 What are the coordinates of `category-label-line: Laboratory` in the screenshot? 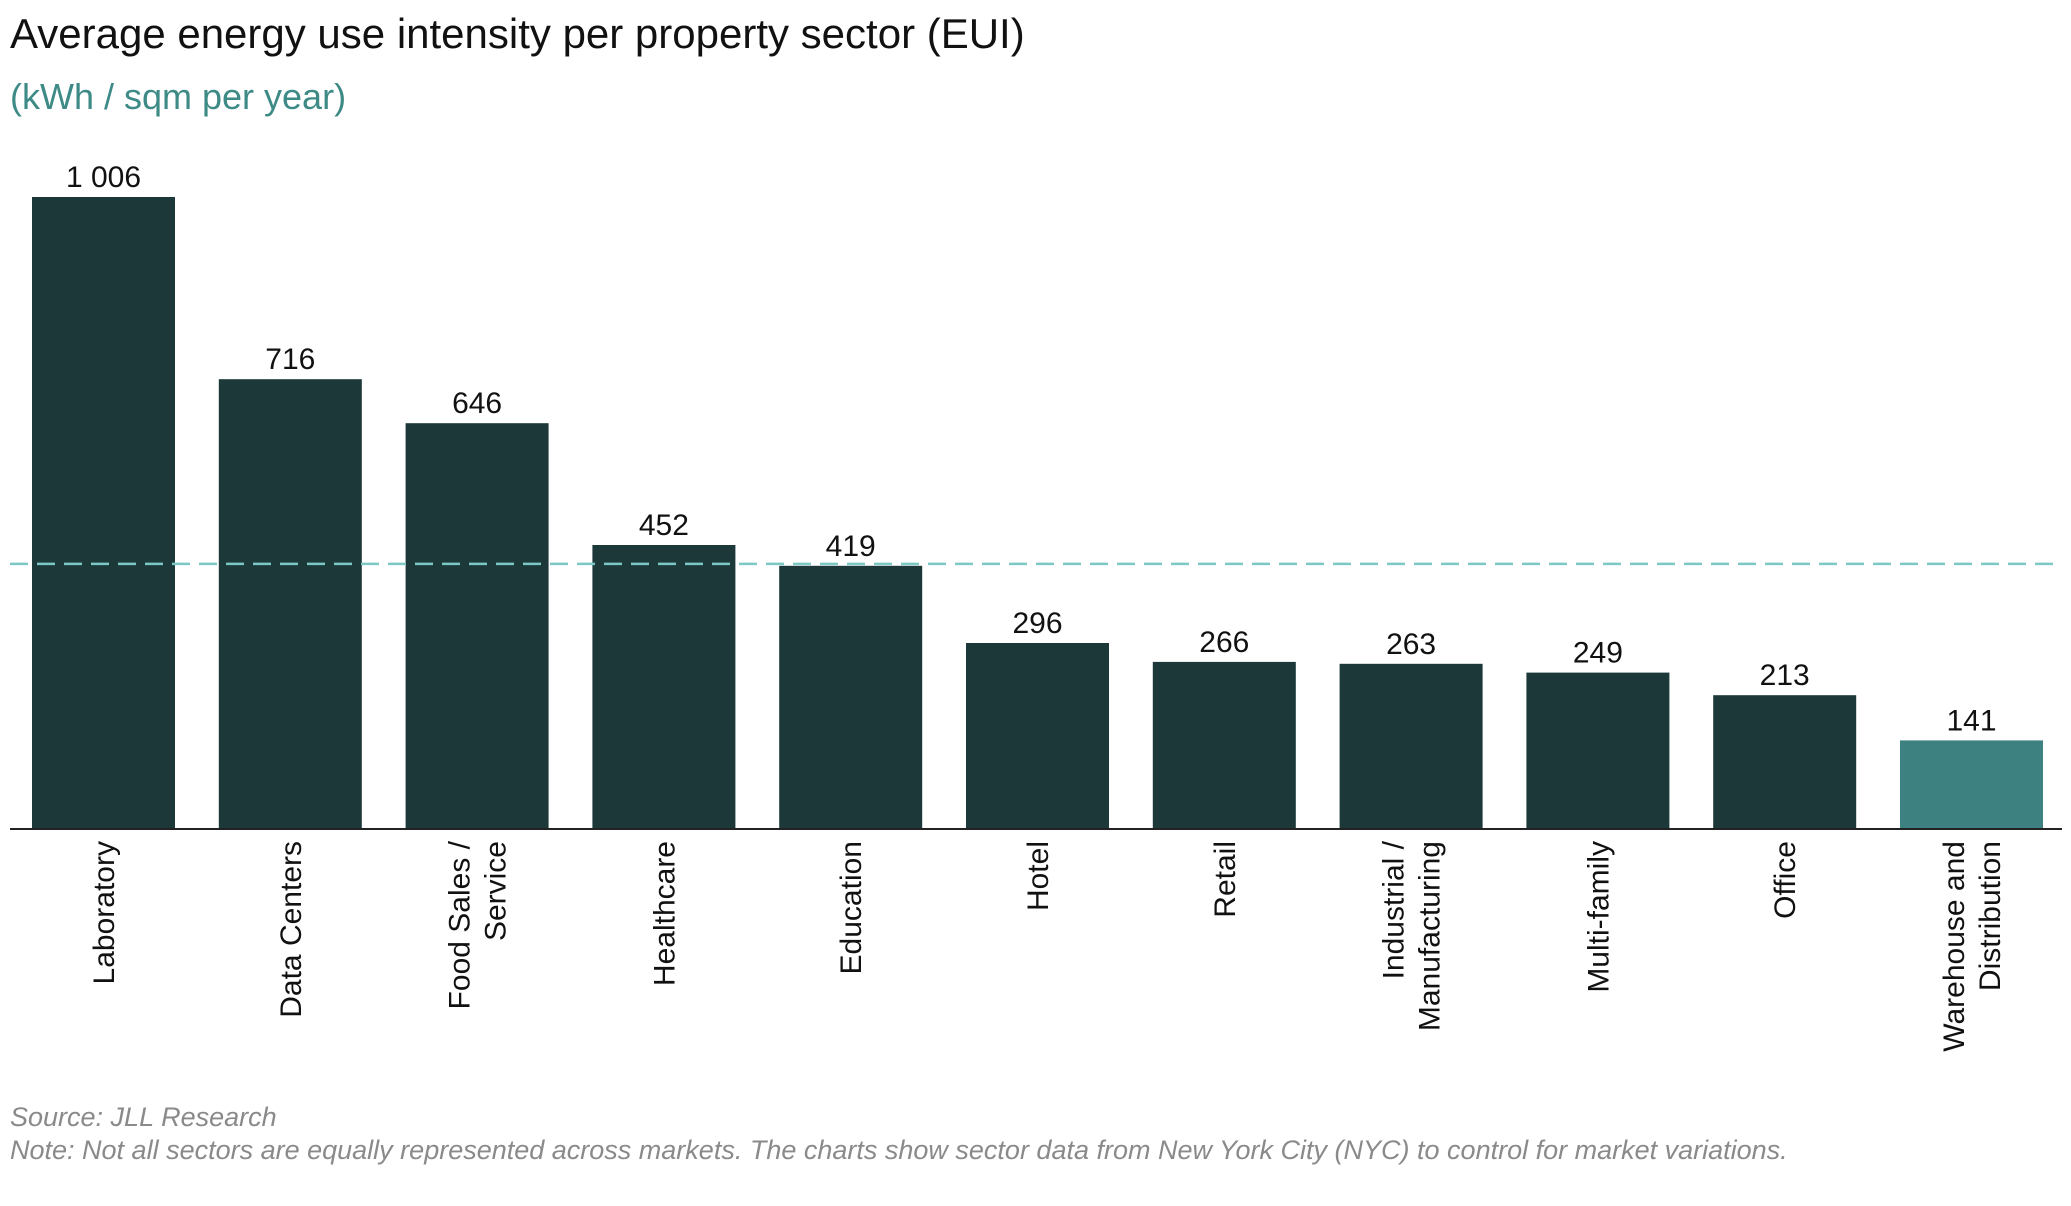 It's located at (104, 912).